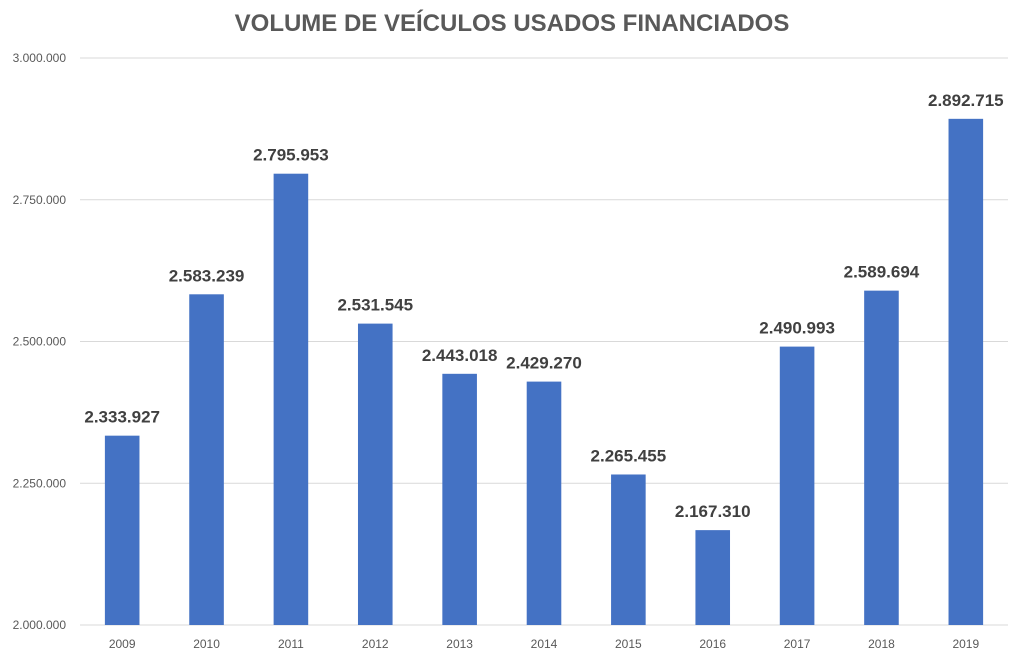  I want to click on data-label: 2.589.694, so click(882, 272).